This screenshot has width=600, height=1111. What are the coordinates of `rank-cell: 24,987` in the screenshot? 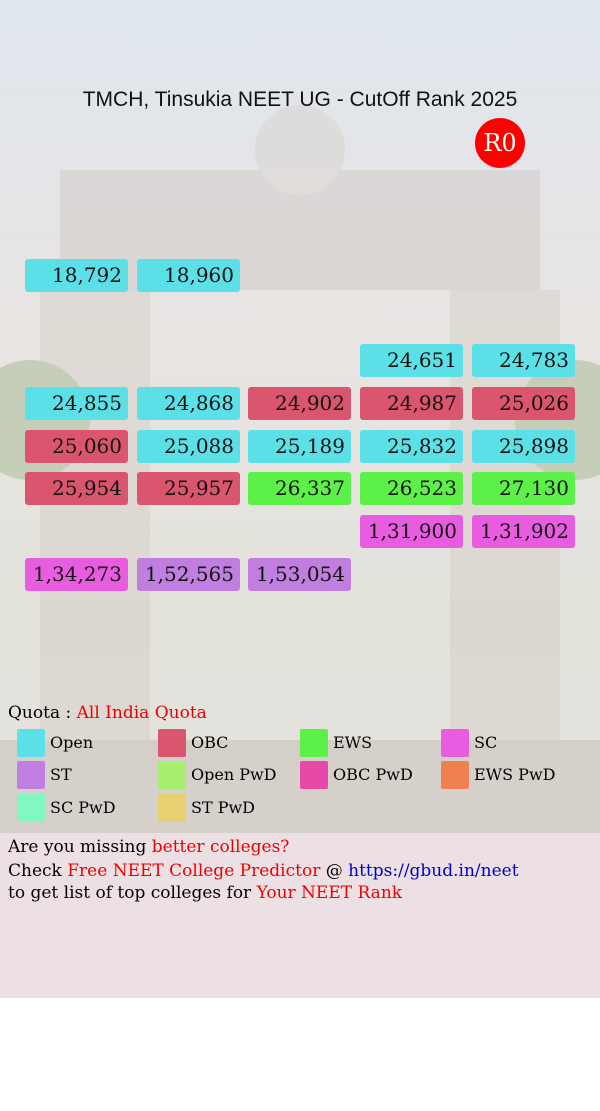 It's located at (411, 403).